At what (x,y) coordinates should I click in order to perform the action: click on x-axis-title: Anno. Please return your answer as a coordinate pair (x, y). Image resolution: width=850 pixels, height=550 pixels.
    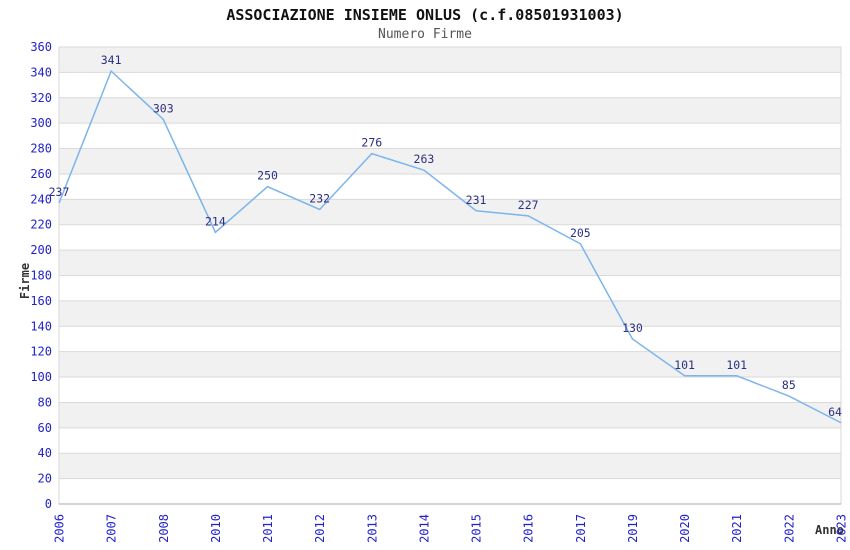
    Looking at the image, I should click on (829, 530).